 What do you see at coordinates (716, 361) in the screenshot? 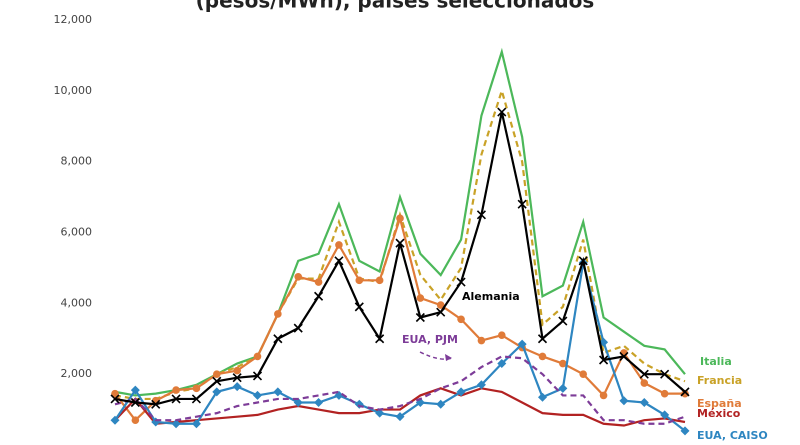
I see `series-label: Italia` at bounding box center [716, 361].